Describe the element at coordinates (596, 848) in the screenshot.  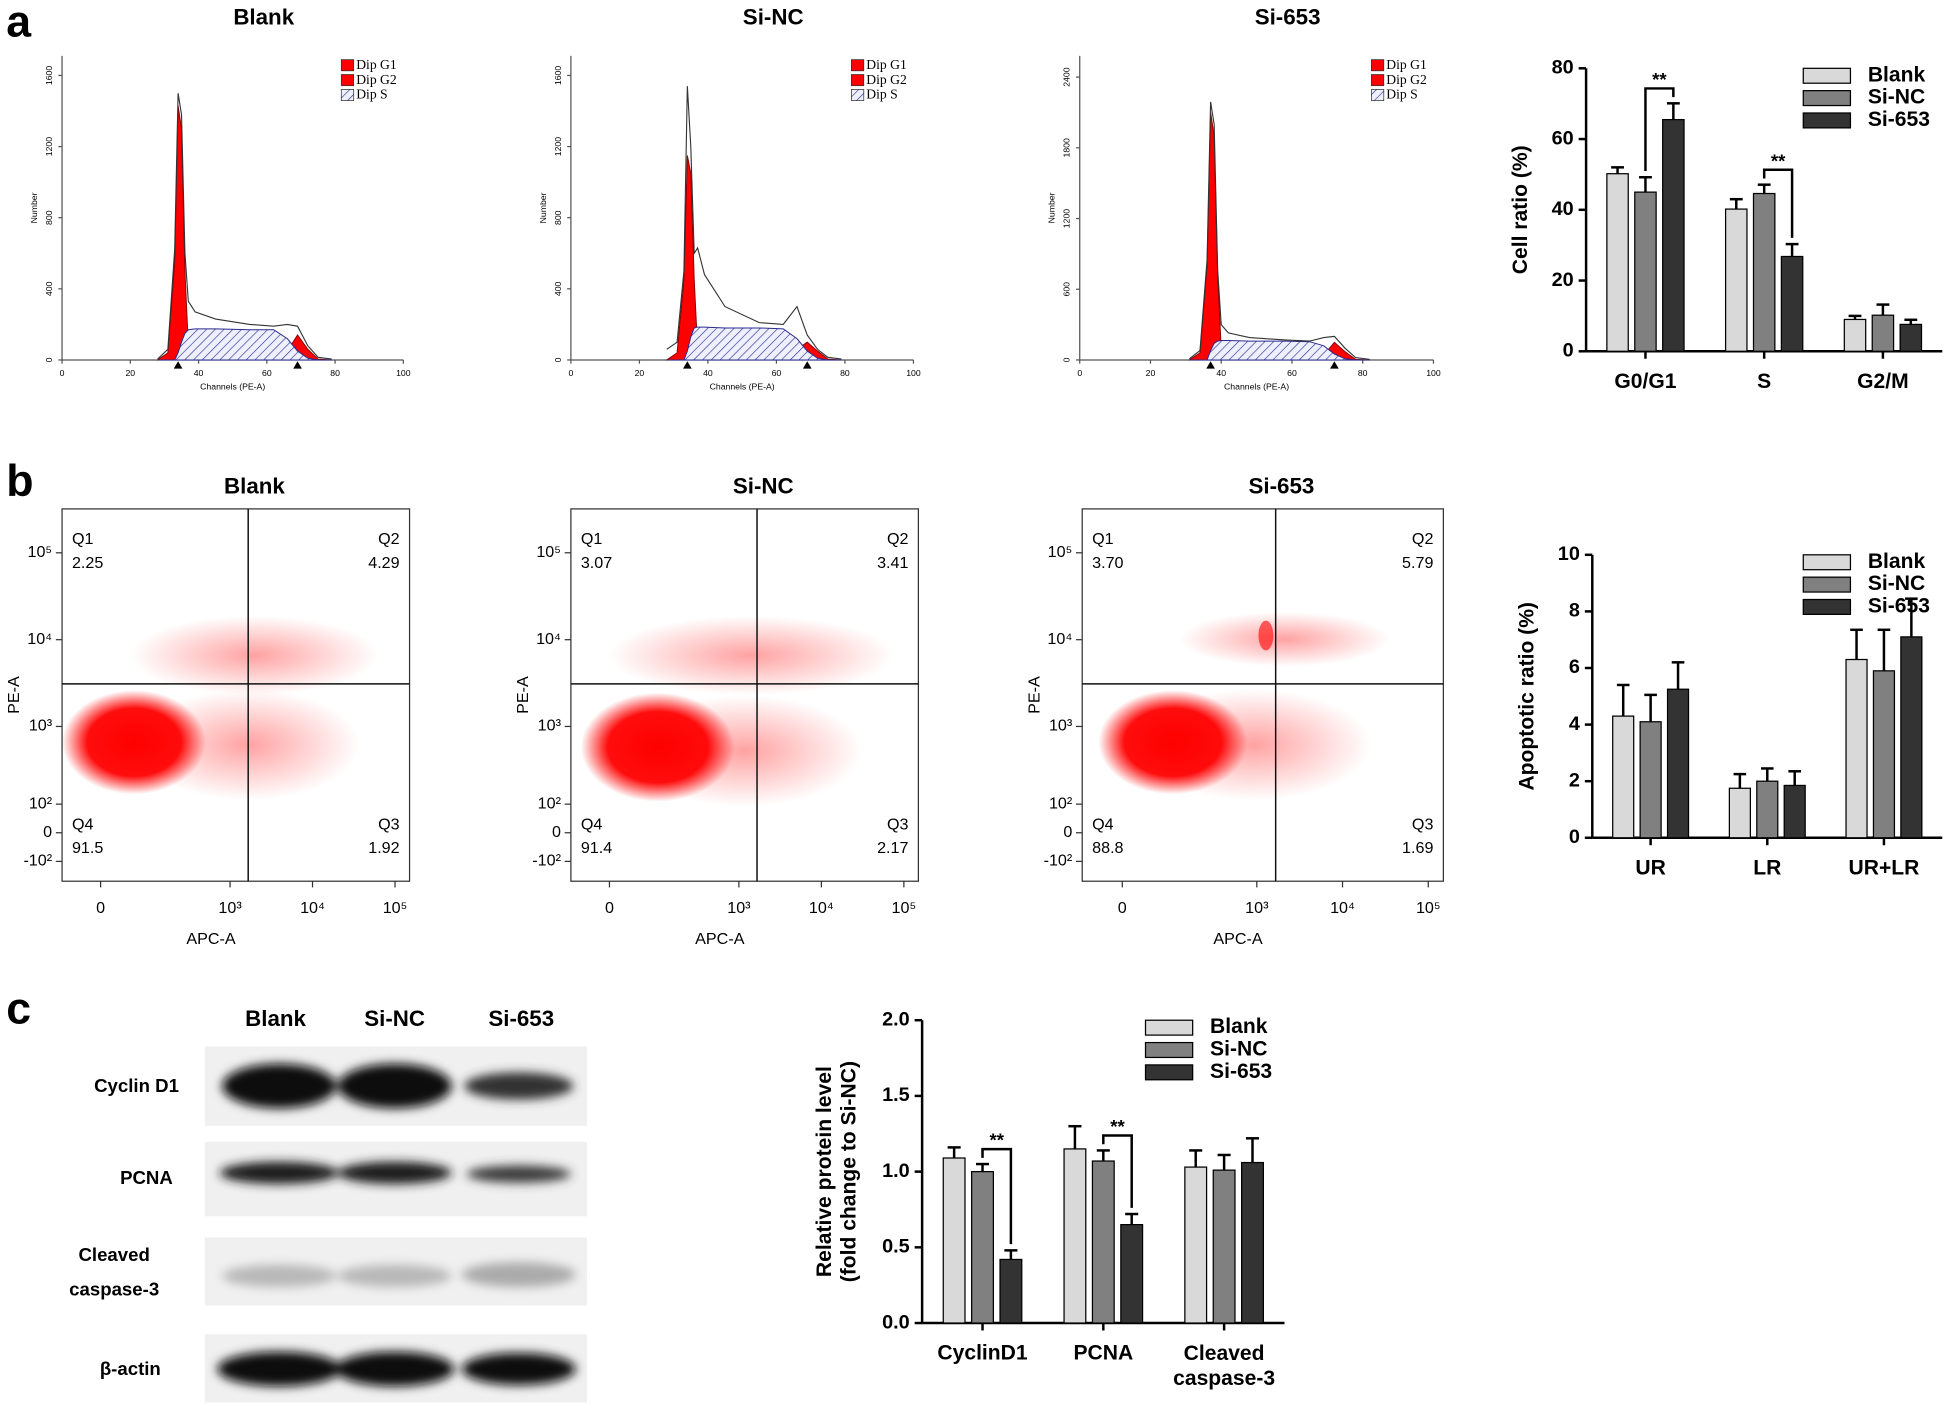
I see `quadrant-value: 91.4` at that location.